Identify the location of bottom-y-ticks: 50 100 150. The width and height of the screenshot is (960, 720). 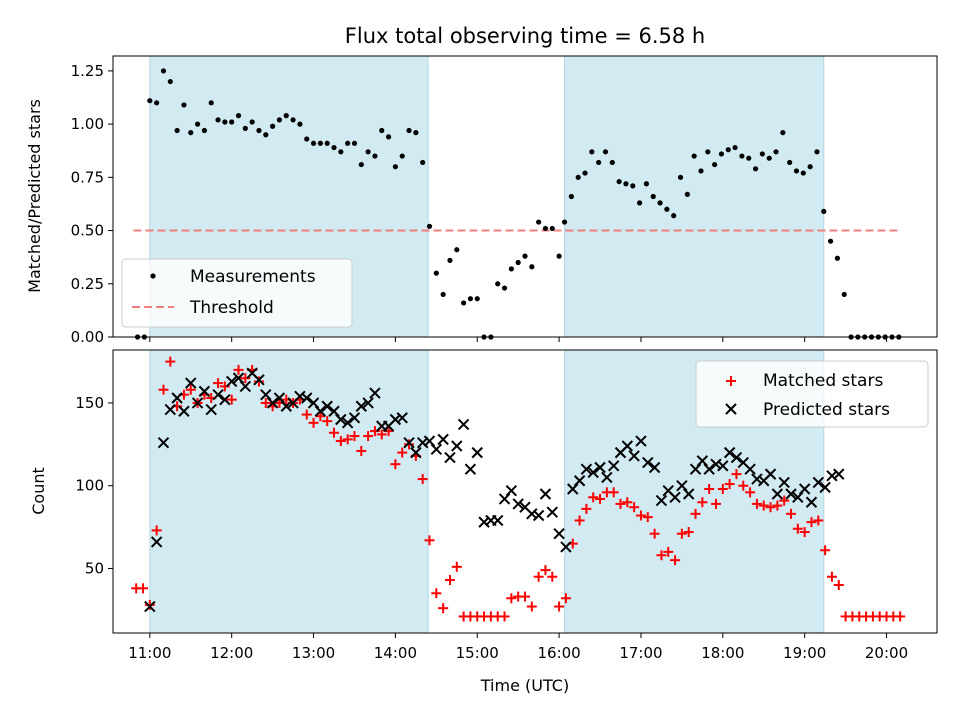
(94, 485).